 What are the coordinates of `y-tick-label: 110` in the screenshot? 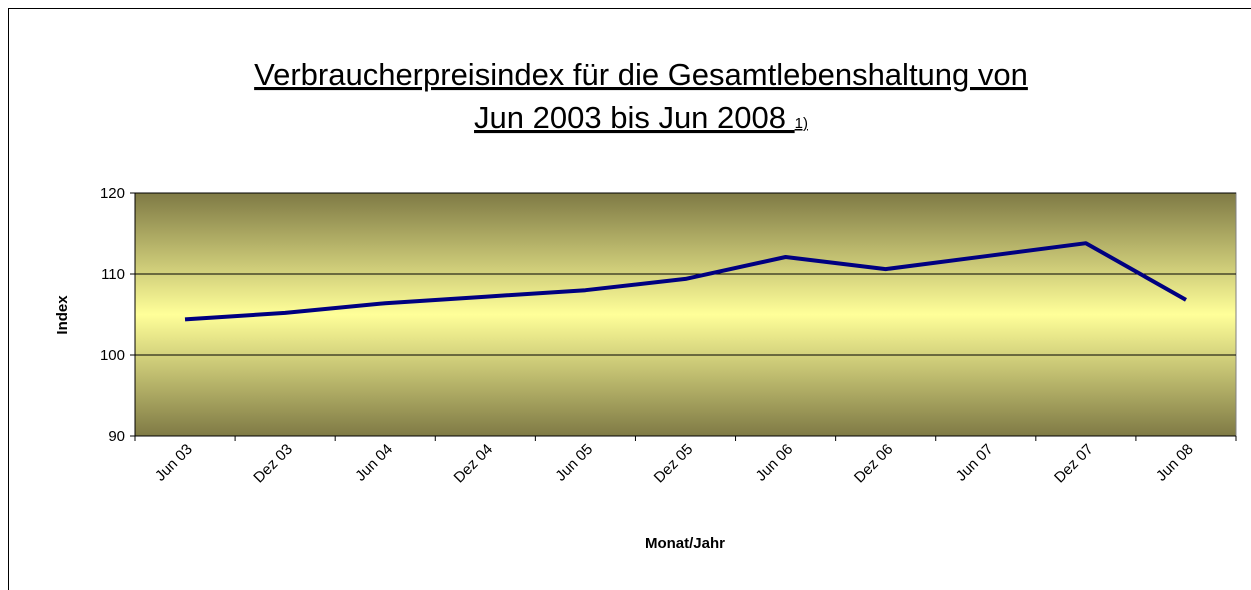 It's located at (113, 274).